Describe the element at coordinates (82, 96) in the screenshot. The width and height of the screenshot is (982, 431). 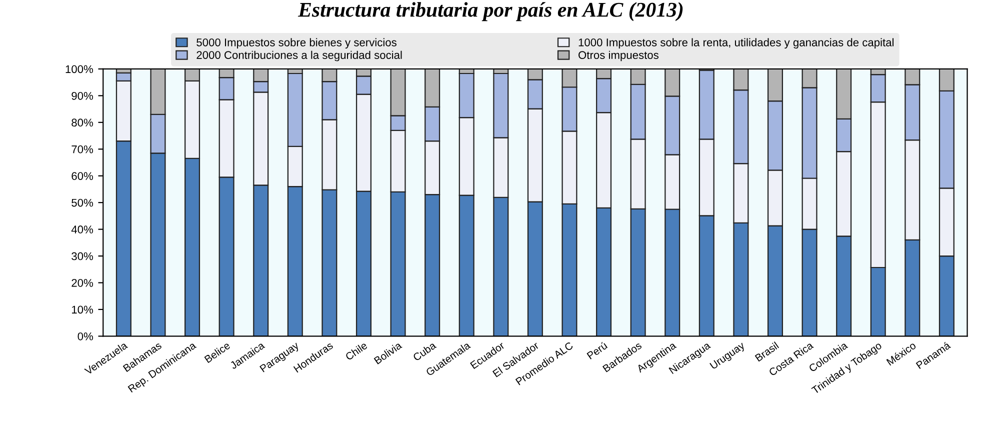
I see `y-tick-label: 90%` at that location.